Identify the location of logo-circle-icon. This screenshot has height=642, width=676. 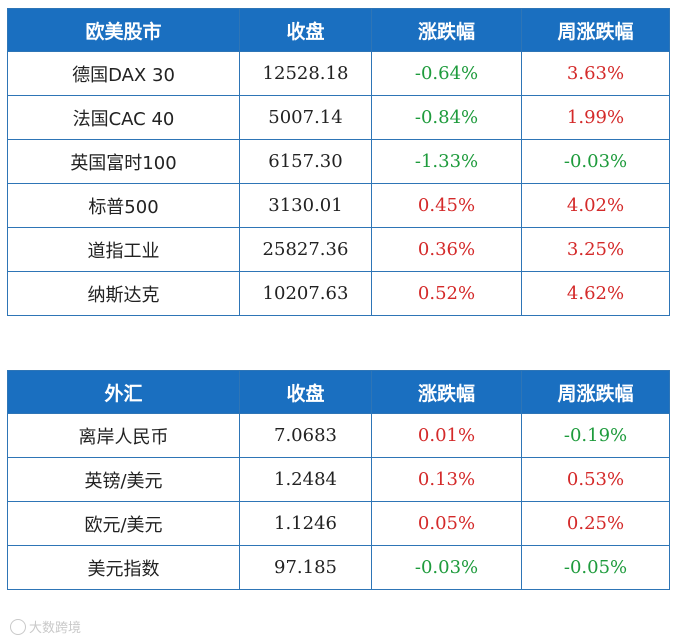
(18, 626).